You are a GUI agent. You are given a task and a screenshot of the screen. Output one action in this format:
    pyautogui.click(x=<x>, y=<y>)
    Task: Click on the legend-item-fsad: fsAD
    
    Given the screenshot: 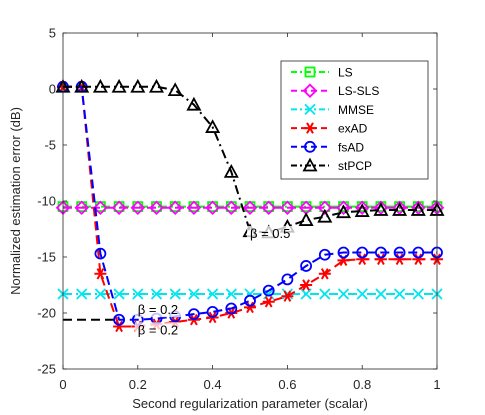 What is the action you would take?
    pyautogui.click(x=327, y=147)
    